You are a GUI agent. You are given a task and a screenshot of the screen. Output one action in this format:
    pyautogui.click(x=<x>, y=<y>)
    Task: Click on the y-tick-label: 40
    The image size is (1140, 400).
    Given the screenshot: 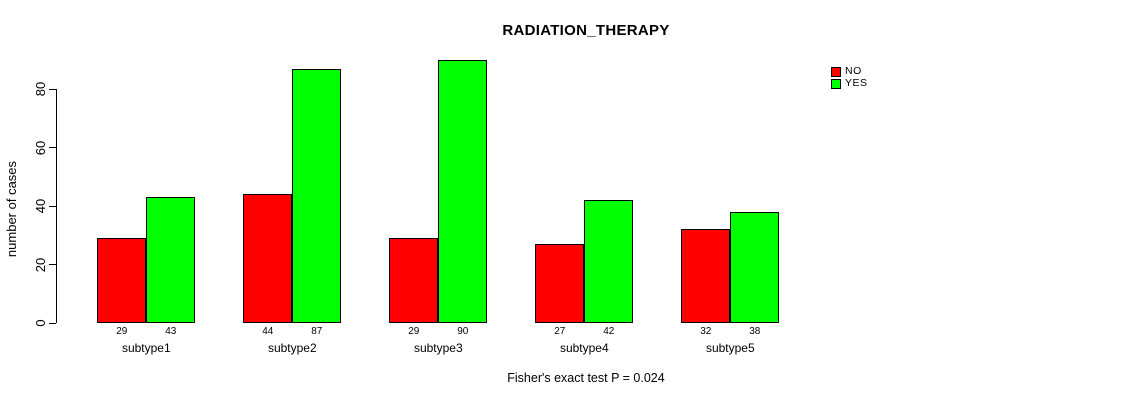 What is the action you would take?
    pyautogui.click(x=40, y=206)
    